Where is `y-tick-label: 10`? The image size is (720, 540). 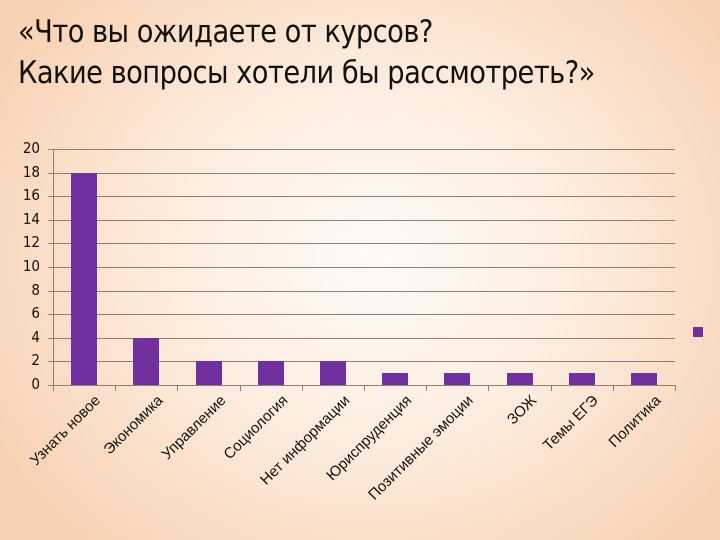
y-tick-label: 10 is located at coordinates (31, 266).